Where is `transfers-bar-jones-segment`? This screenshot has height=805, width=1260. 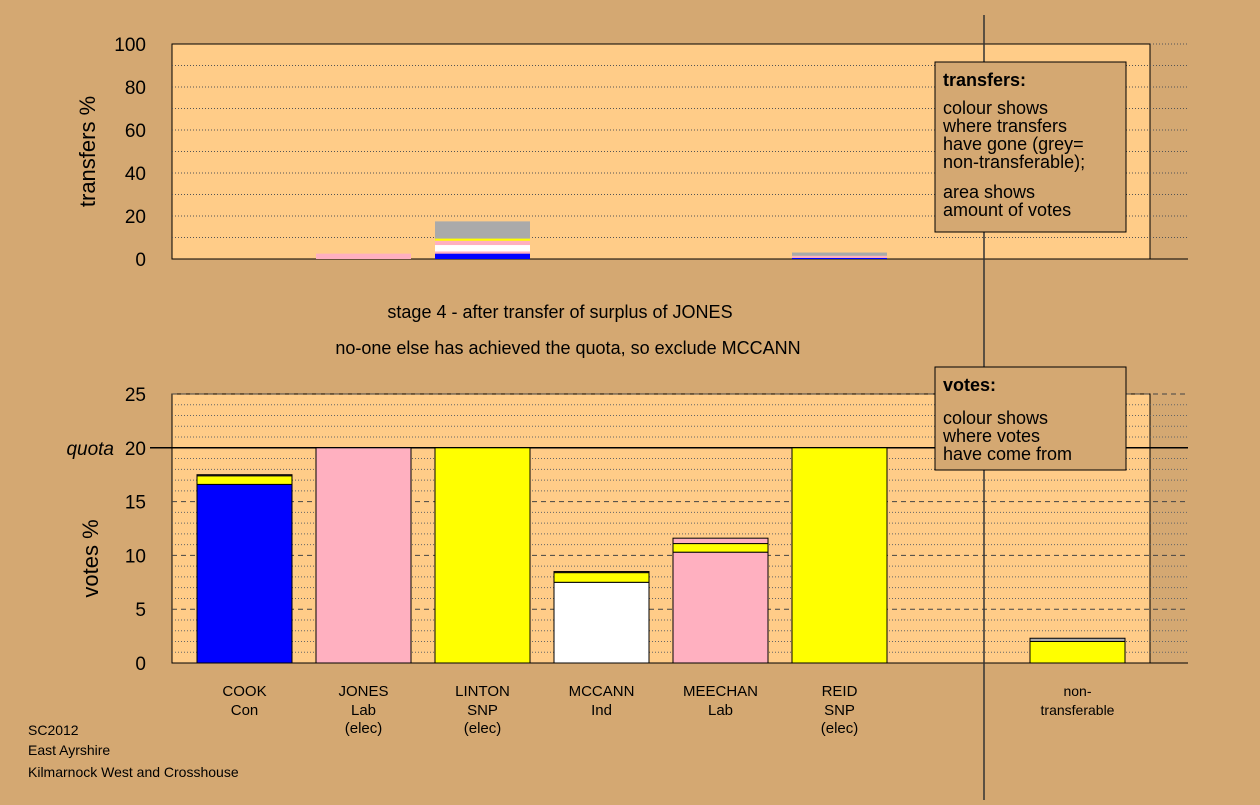
transfers-bar-jones-segment is located at coordinates (363, 256).